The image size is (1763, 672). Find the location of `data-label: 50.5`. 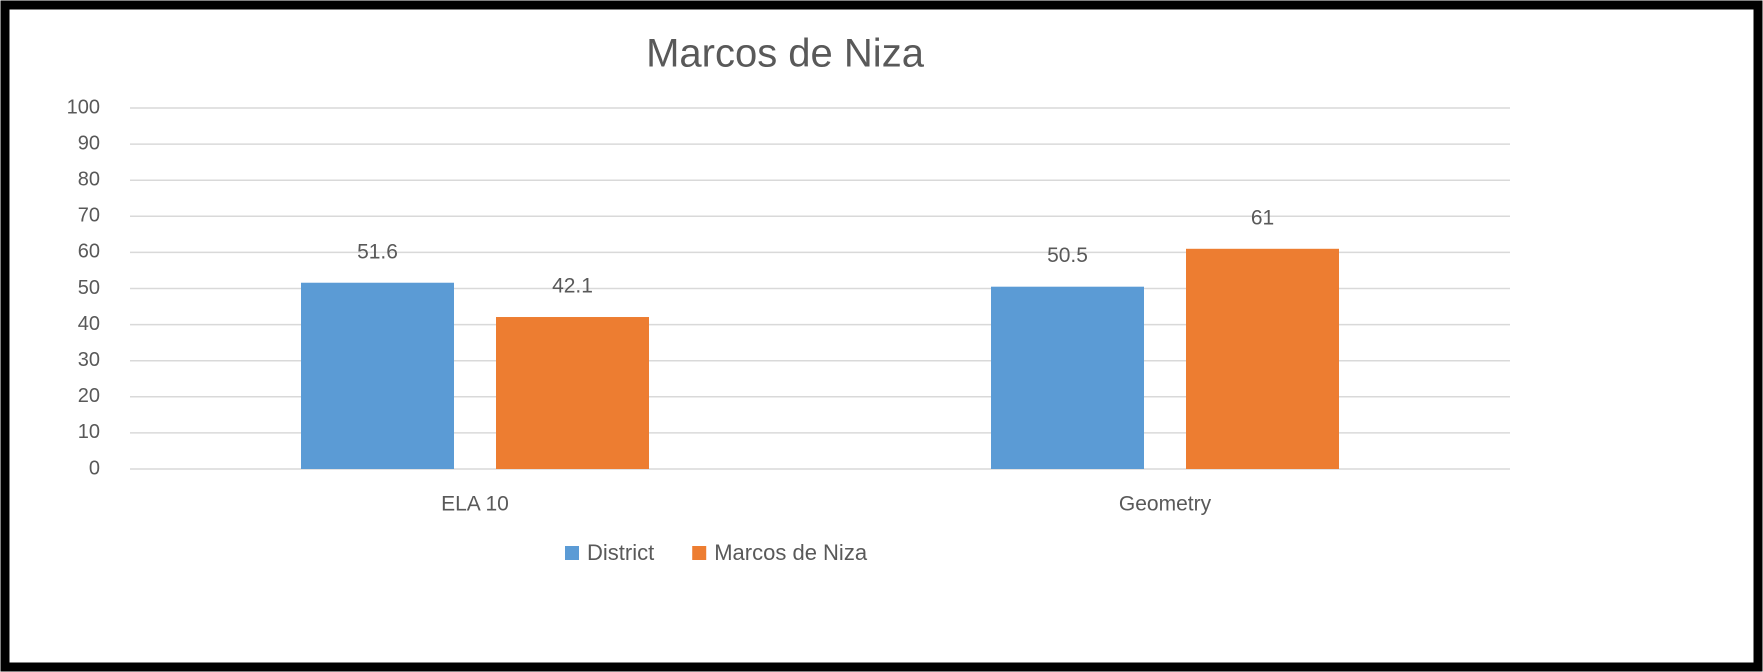

data-label: 50.5 is located at coordinates (1067, 255).